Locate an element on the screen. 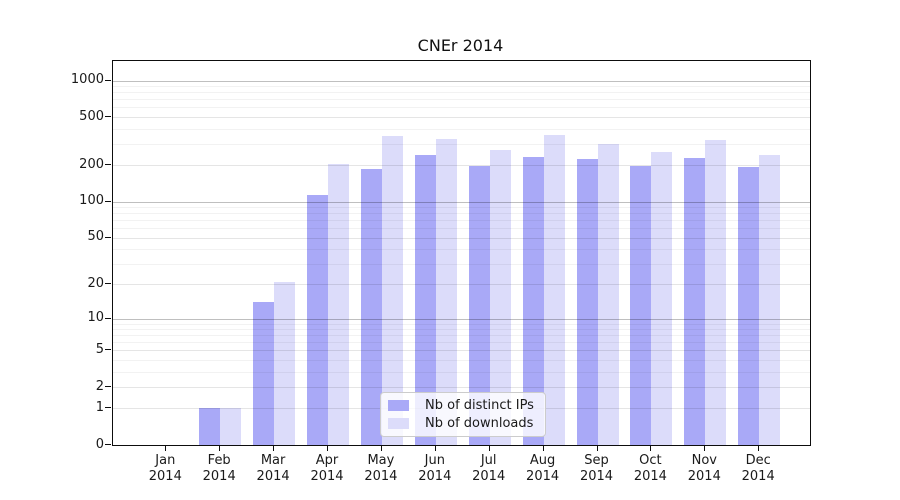  x-tick-label-jun: Jun 2014 is located at coordinates (435, 468).